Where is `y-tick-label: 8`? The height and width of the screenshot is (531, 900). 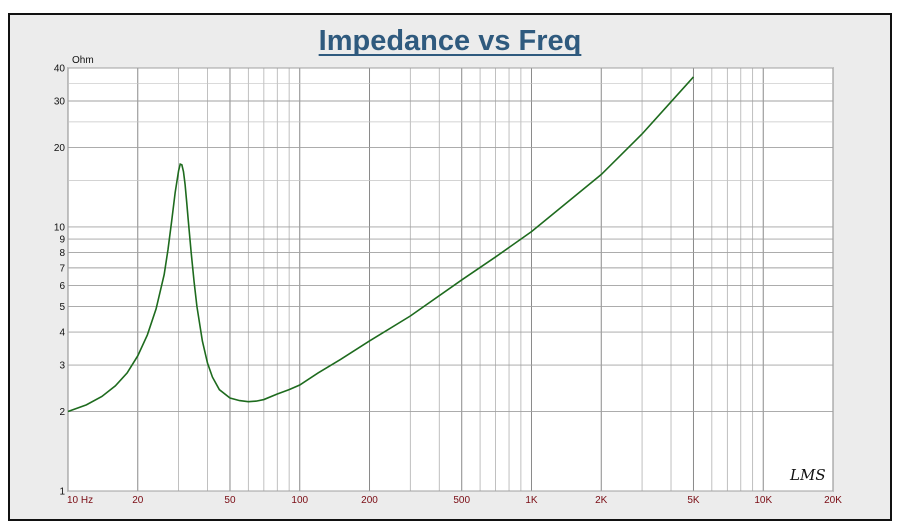
y-tick-label: 8 is located at coordinates (62, 253).